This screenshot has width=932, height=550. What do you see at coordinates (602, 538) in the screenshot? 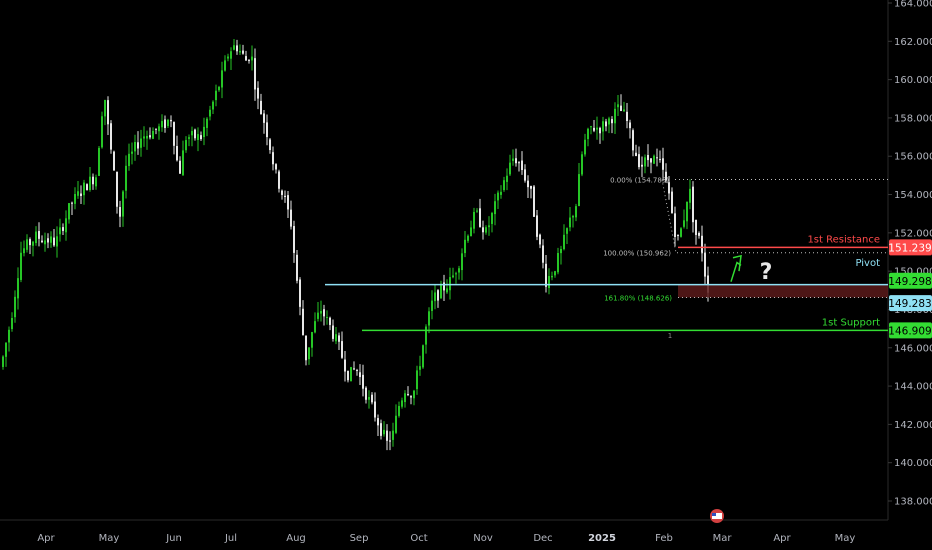
I see `x-tick-label: 2025` at bounding box center [602, 538].